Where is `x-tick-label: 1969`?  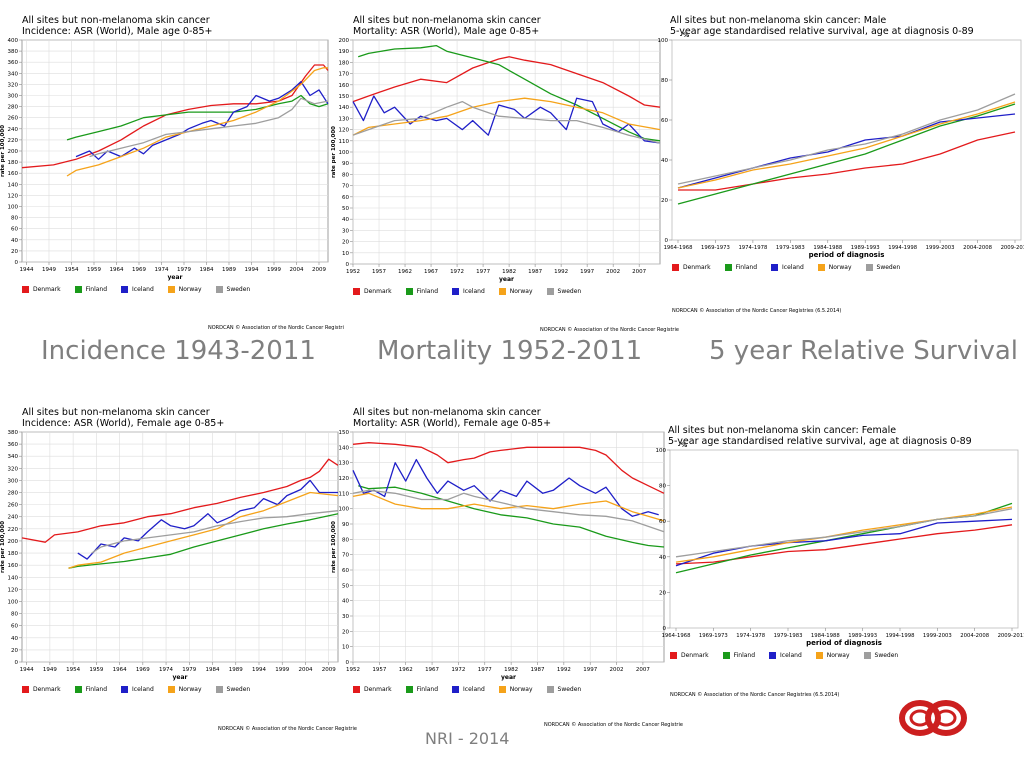 x-tick-label: 1969 is located at coordinates (143, 670).